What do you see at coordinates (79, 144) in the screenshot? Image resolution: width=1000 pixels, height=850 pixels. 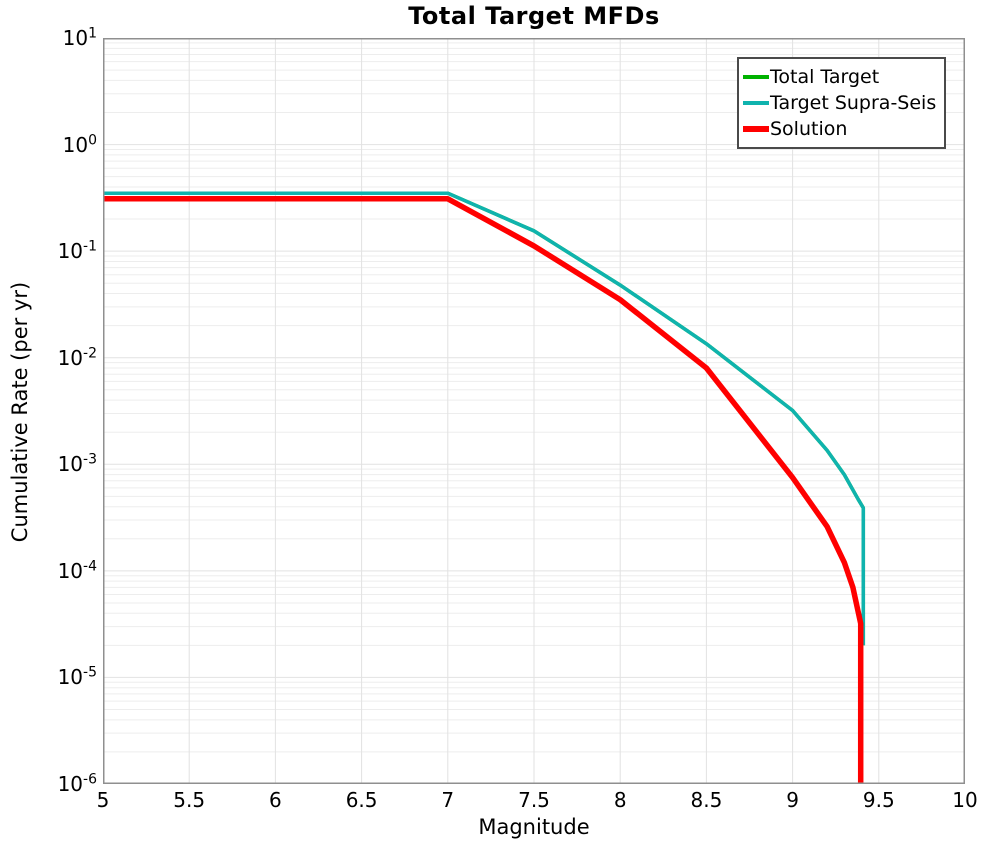 I see `y-tick-label: 10⁰` at bounding box center [79, 144].